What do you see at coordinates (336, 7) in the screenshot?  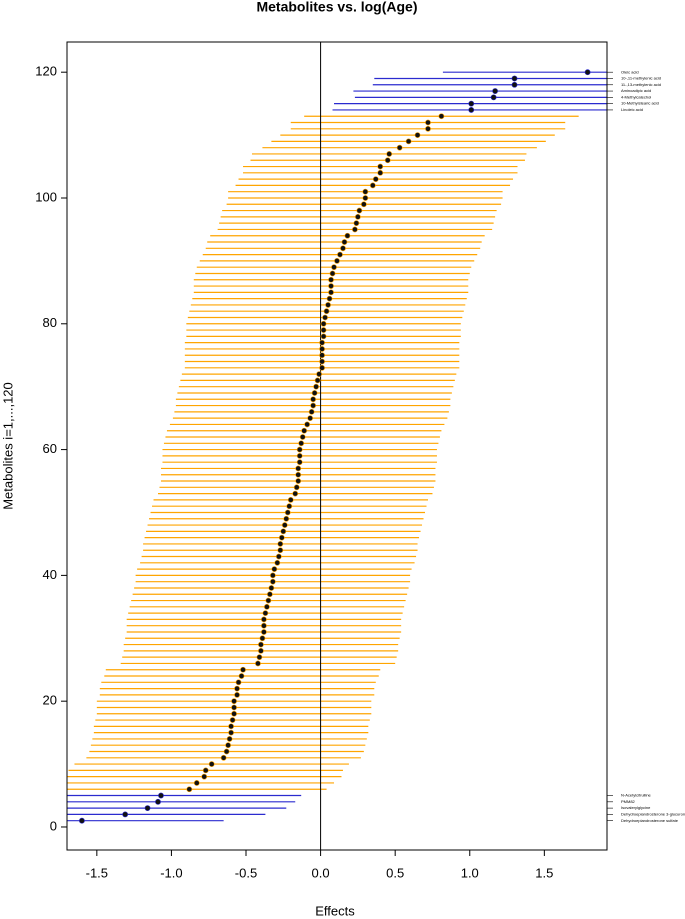 I see `chart-title: Metabolites vs. log(Age)` at bounding box center [336, 7].